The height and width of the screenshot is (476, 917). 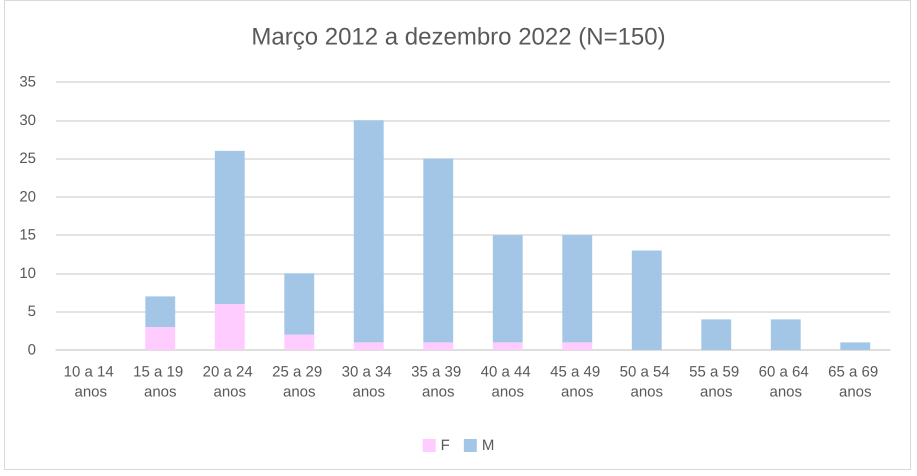 What do you see at coordinates (488, 445) in the screenshot?
I see `legend-label: M` at bounding box center [488, 445].